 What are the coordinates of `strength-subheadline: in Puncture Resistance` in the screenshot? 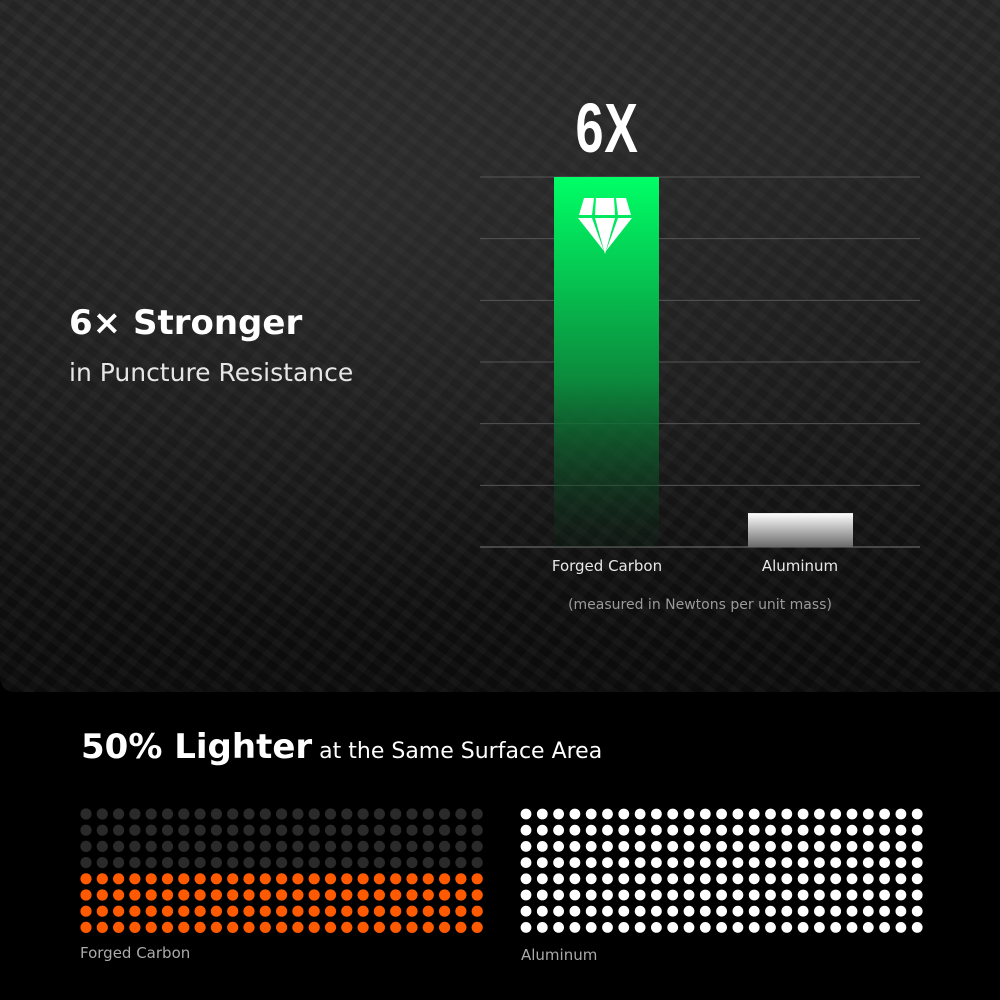 It's located at (211, 372).